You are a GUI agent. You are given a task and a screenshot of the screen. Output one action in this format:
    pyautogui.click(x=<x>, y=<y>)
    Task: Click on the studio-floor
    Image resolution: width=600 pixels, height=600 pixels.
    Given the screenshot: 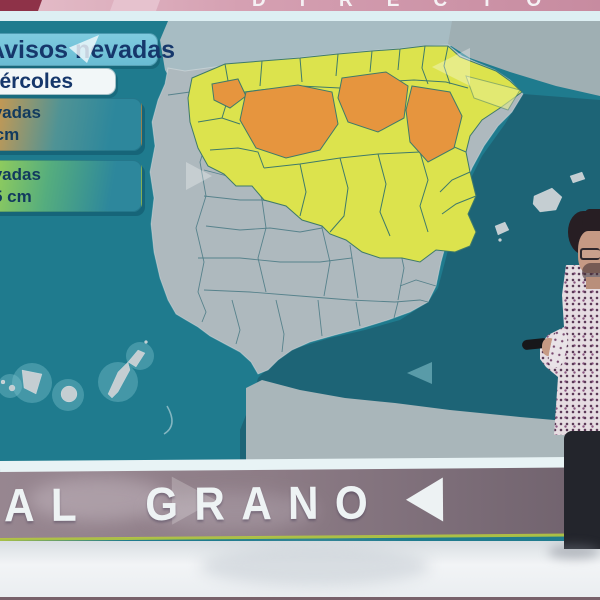 What is the action you would take?
    pyautogui.click(x=300, y=570)
    